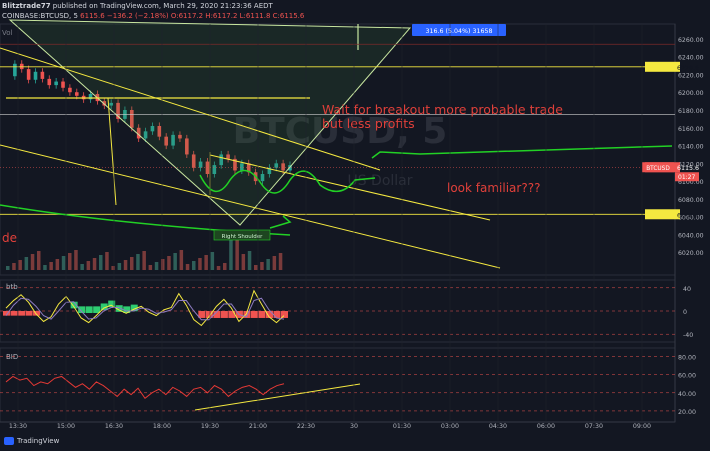 Image resolution: width=710 pixels, height=451 pixels. Describe the element at coordinates (9, 238) in the screenshot. I see `annotation-de: de` at that location.